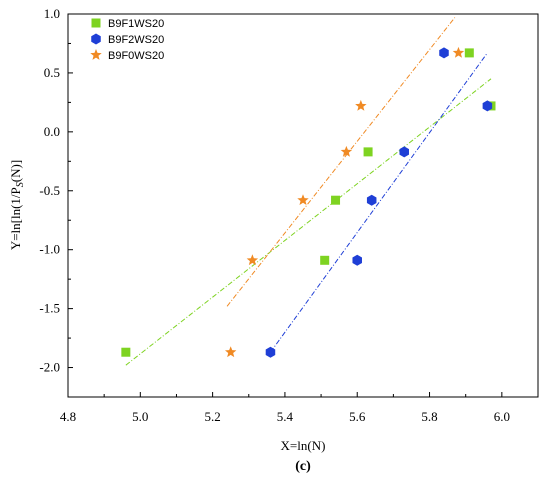  I want to click on y-axis-title-main: Y=ln[ln(1/P, so click(15, 218).